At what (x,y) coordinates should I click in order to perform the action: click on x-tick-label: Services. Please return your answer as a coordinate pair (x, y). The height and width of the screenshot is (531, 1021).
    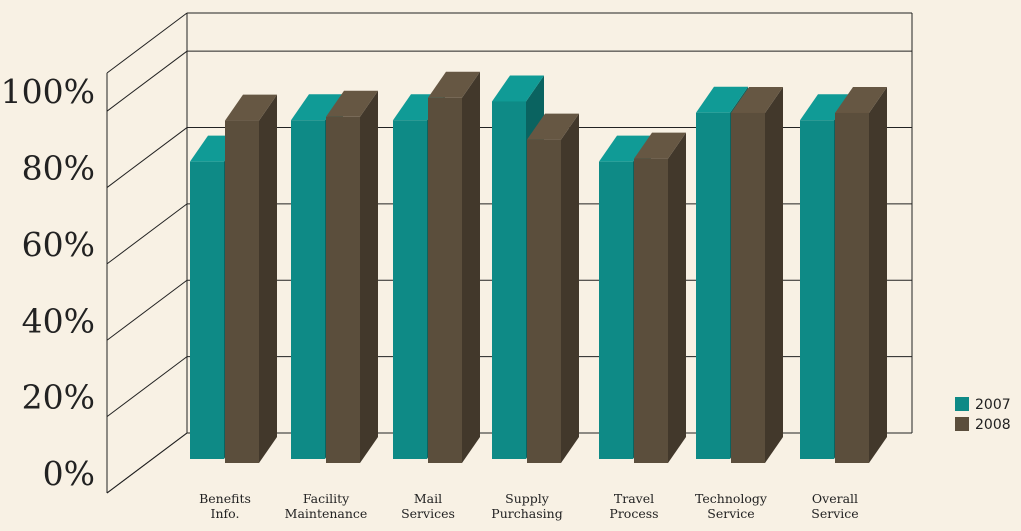
    Looking at the image, I should click on (428, 513).